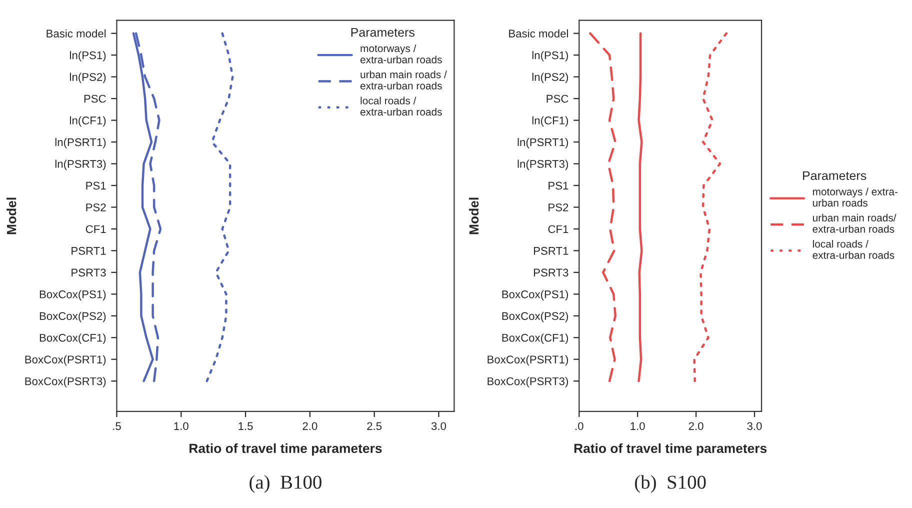 The height and width of the screenshot is (508, 912). What do you see at coordinates (245, 426) in the screenshot?
I see `x-tick-label: 1.5` at bounding box center [245, 426].